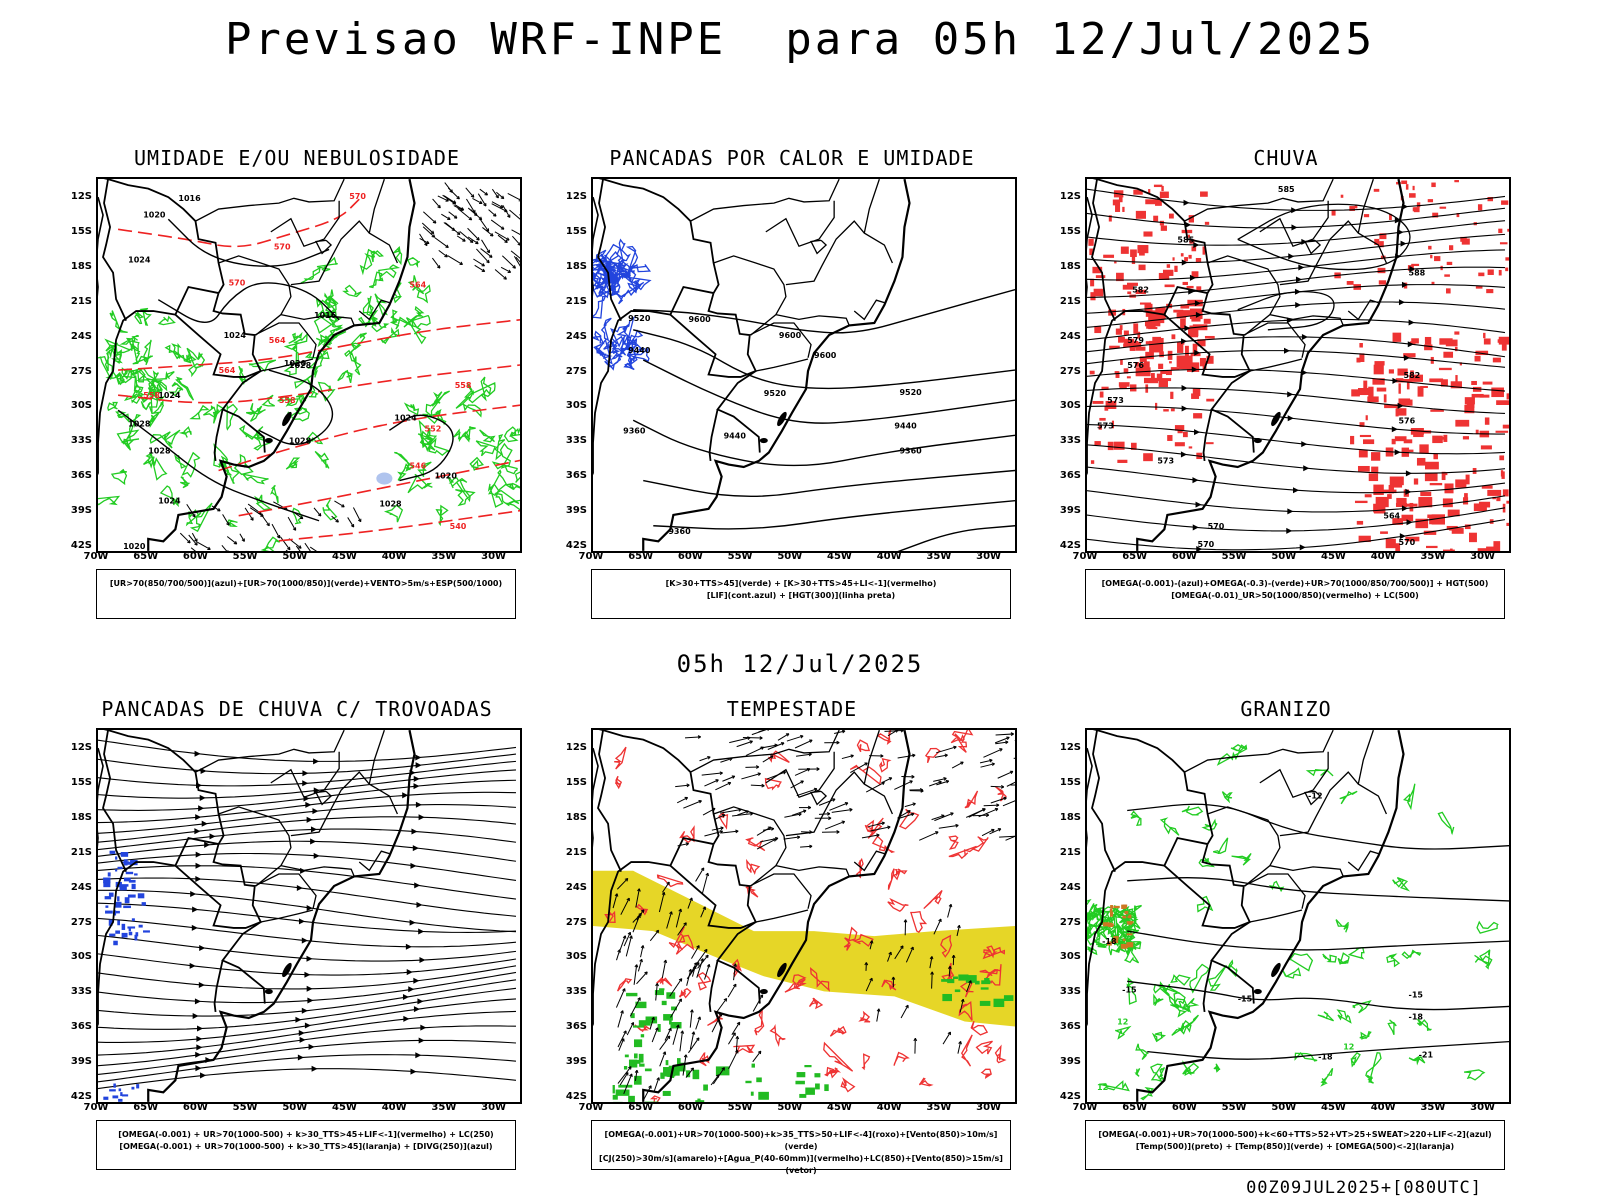  I want to click on longitude-tick-label: 65W, so click(1135, 556).